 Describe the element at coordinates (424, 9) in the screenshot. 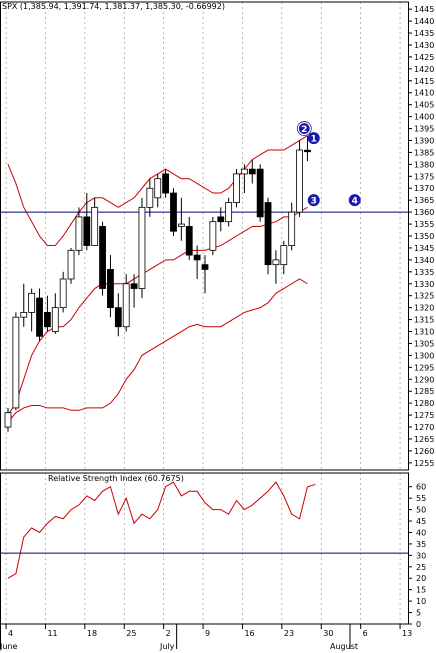

I see `y-tick-label: 1445` at that location.